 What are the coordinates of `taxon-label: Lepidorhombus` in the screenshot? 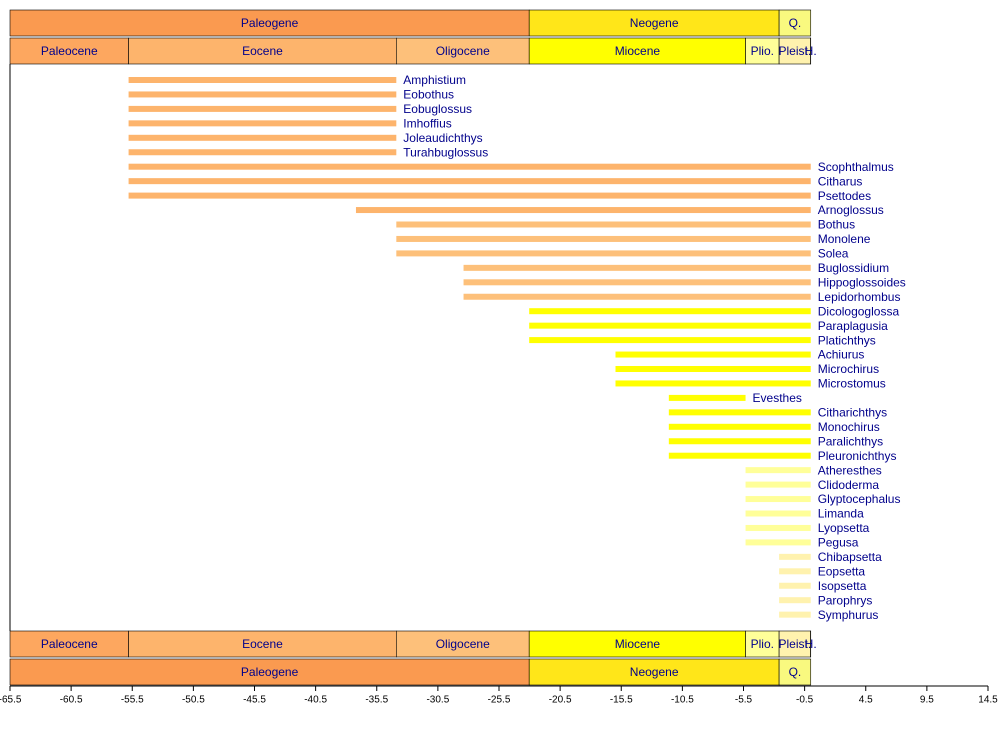 It's located at (859, 297).